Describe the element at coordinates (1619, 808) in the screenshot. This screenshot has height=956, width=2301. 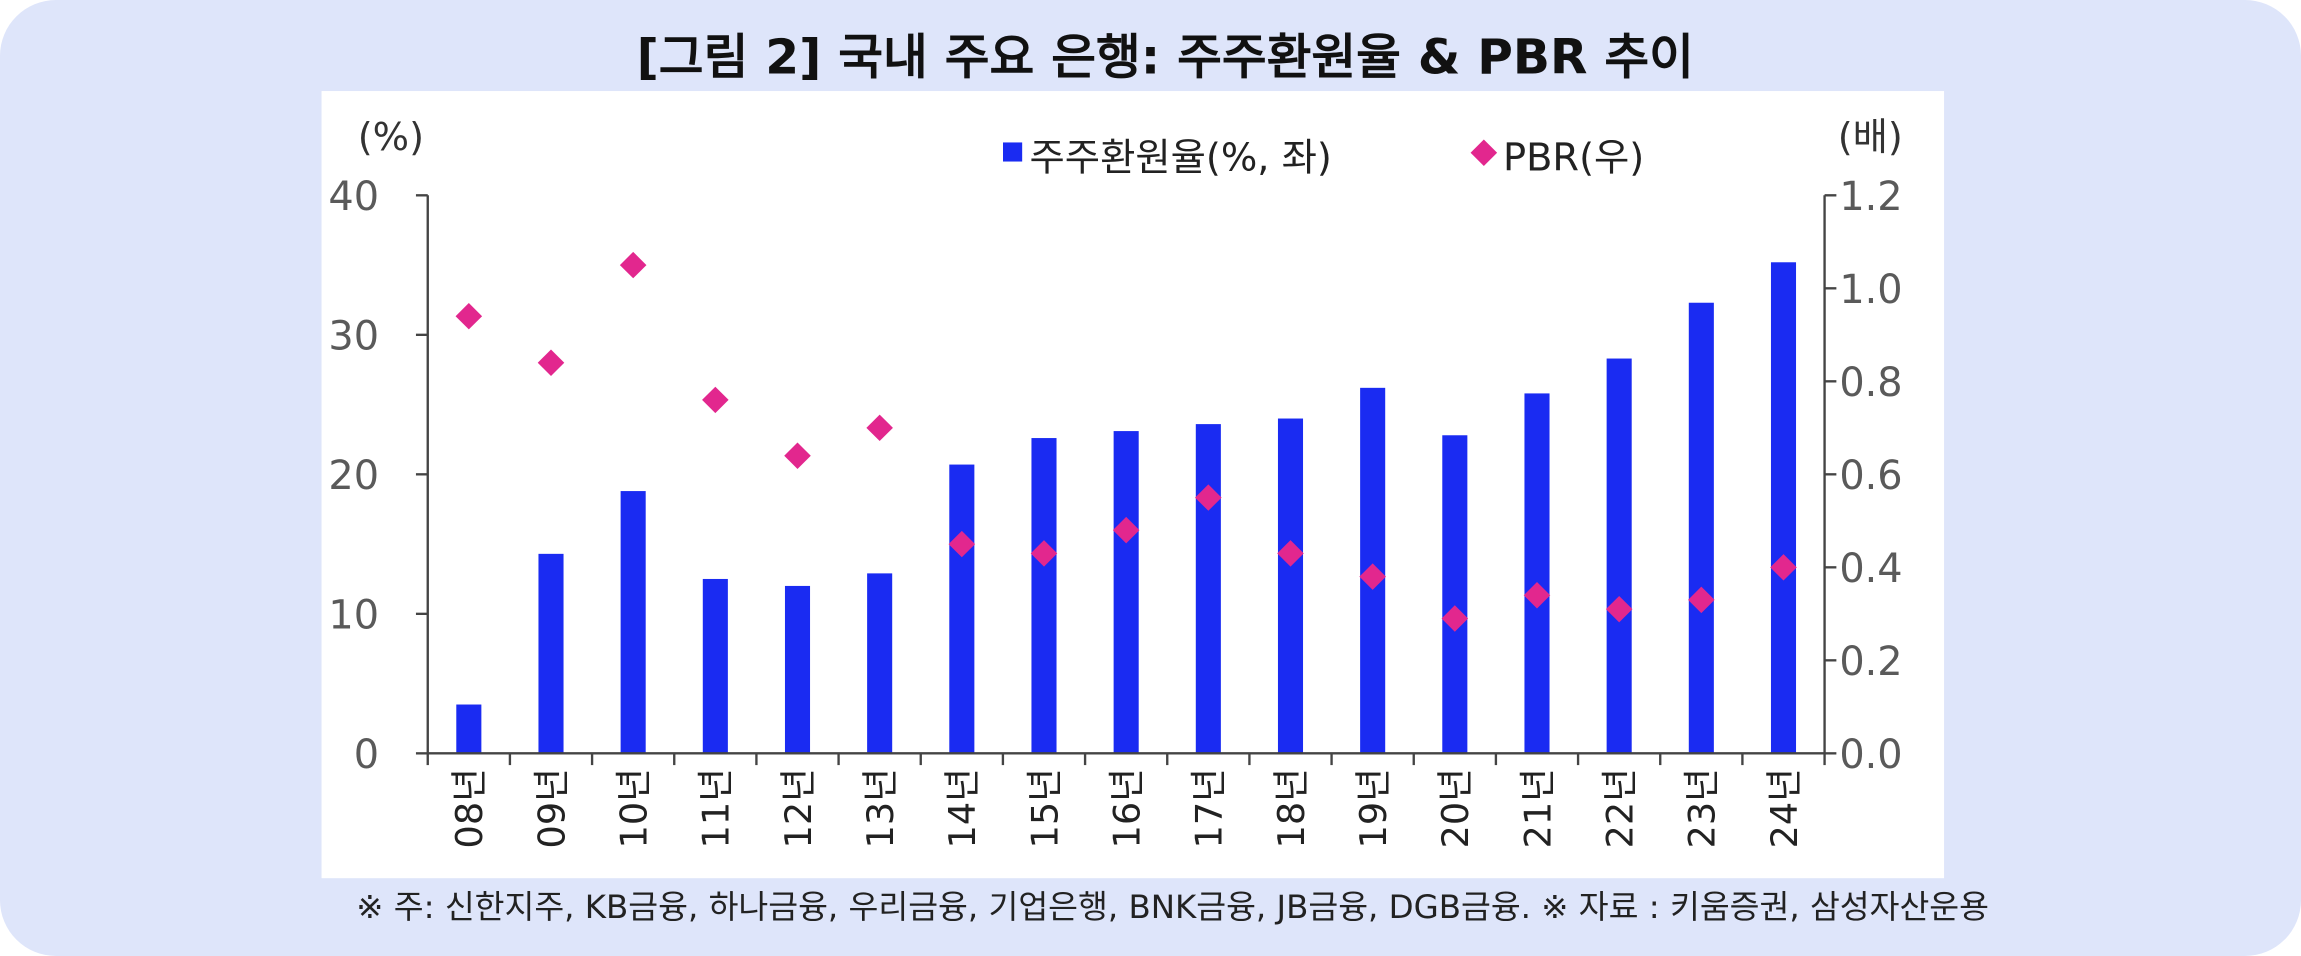
I see `x-axis-category-label-22: 22년` at that location.